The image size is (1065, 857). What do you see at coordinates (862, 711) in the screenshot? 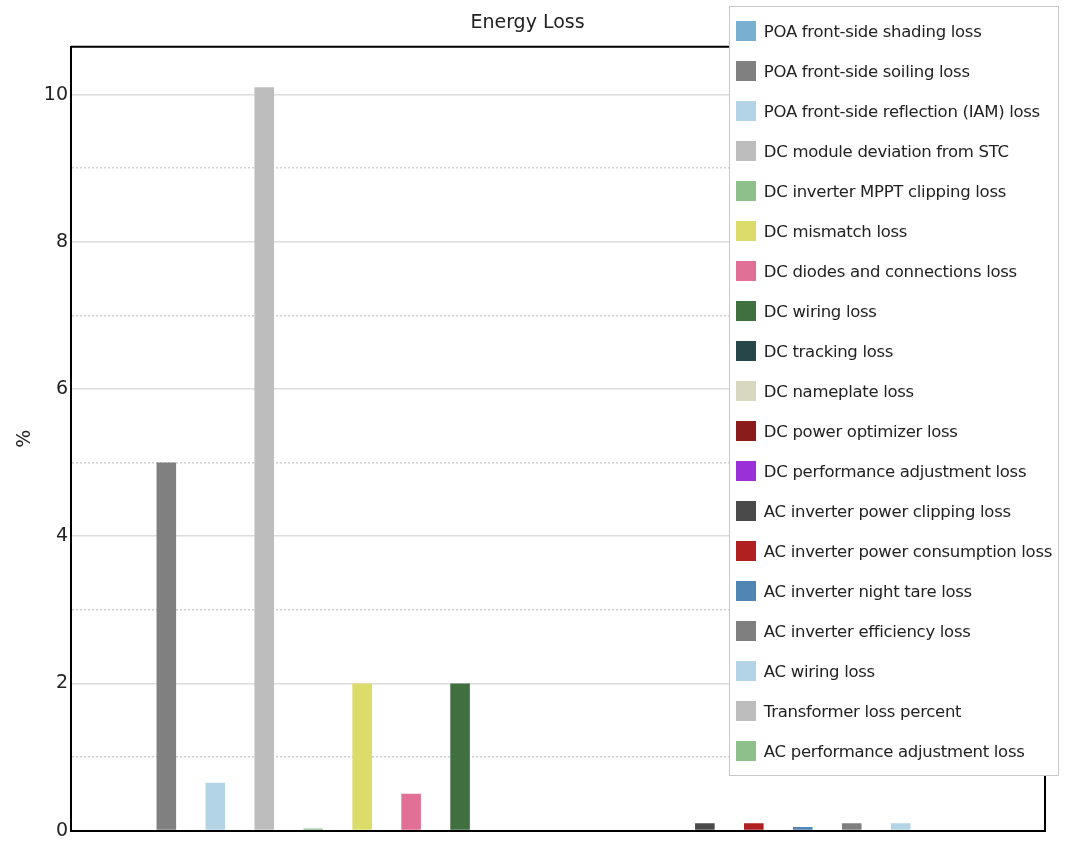
I see `legend-label: Transformer loss percent` at bounding box center [862, 711].